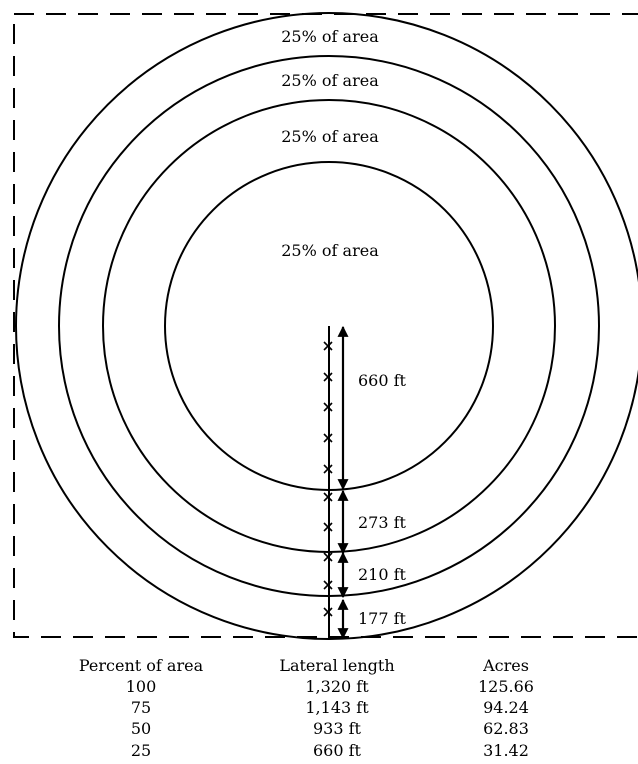 This screenshot has height=764, width=638. I want to click on table-cell-lateral-length: 1,143 ft, so click(337, 707).